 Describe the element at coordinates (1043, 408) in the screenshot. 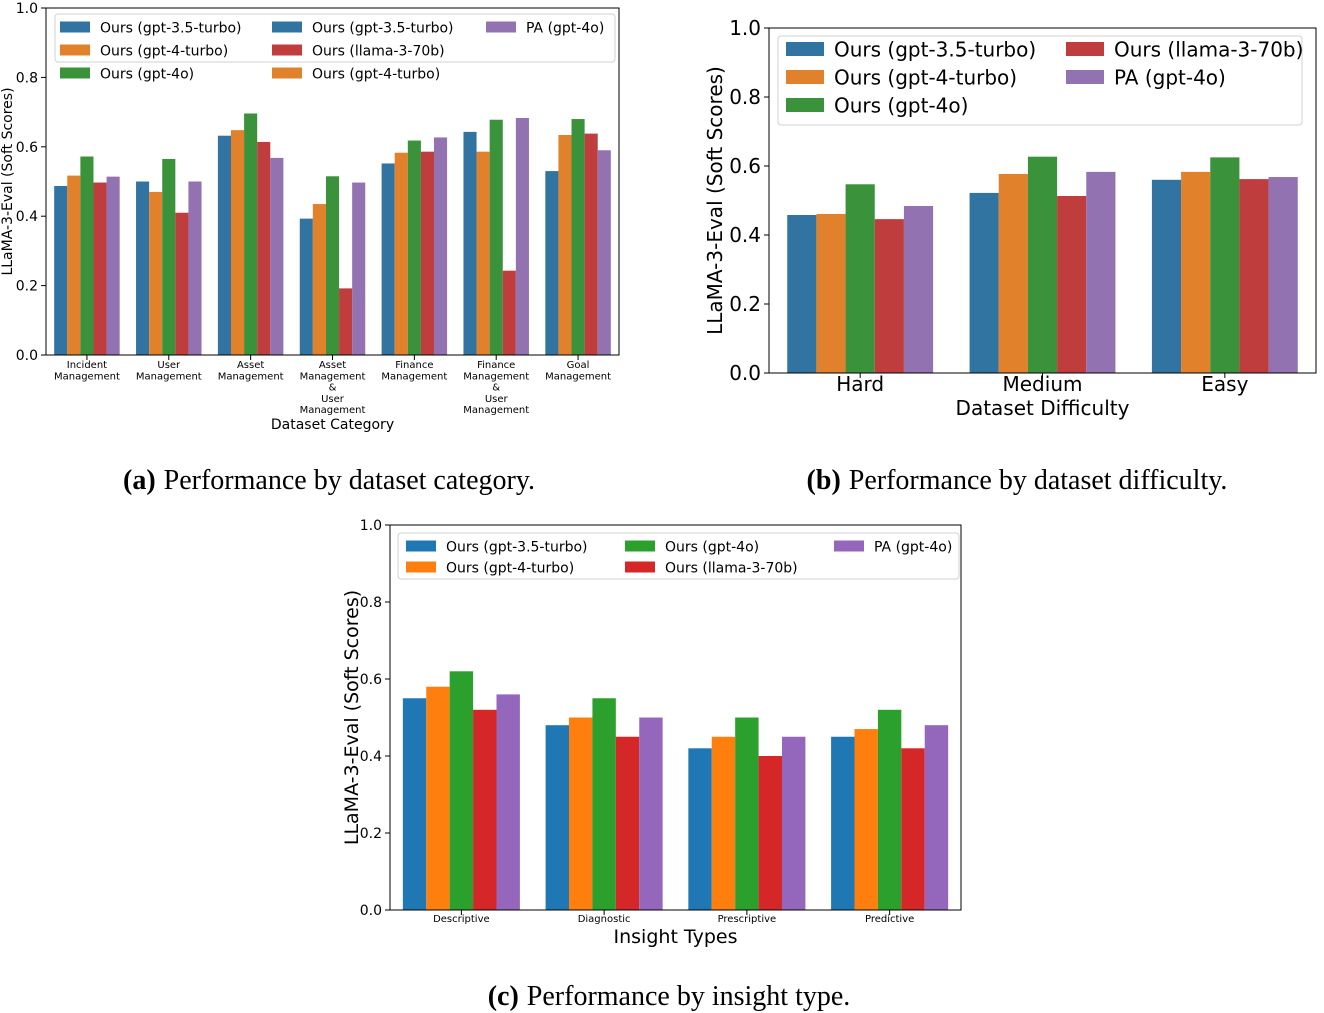

I see `x-axis-label: Dataset Difficulty` at that location.